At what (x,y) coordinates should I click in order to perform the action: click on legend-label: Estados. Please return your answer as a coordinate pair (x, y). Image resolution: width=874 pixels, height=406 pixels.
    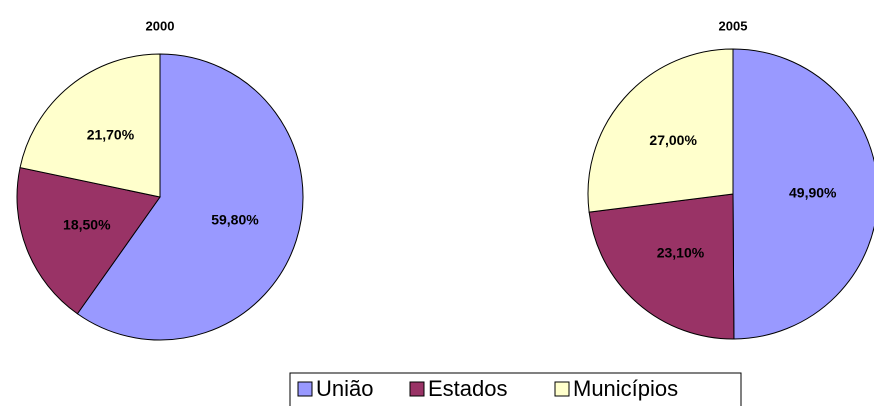
    Looking at the image, I should click on (468, 388).